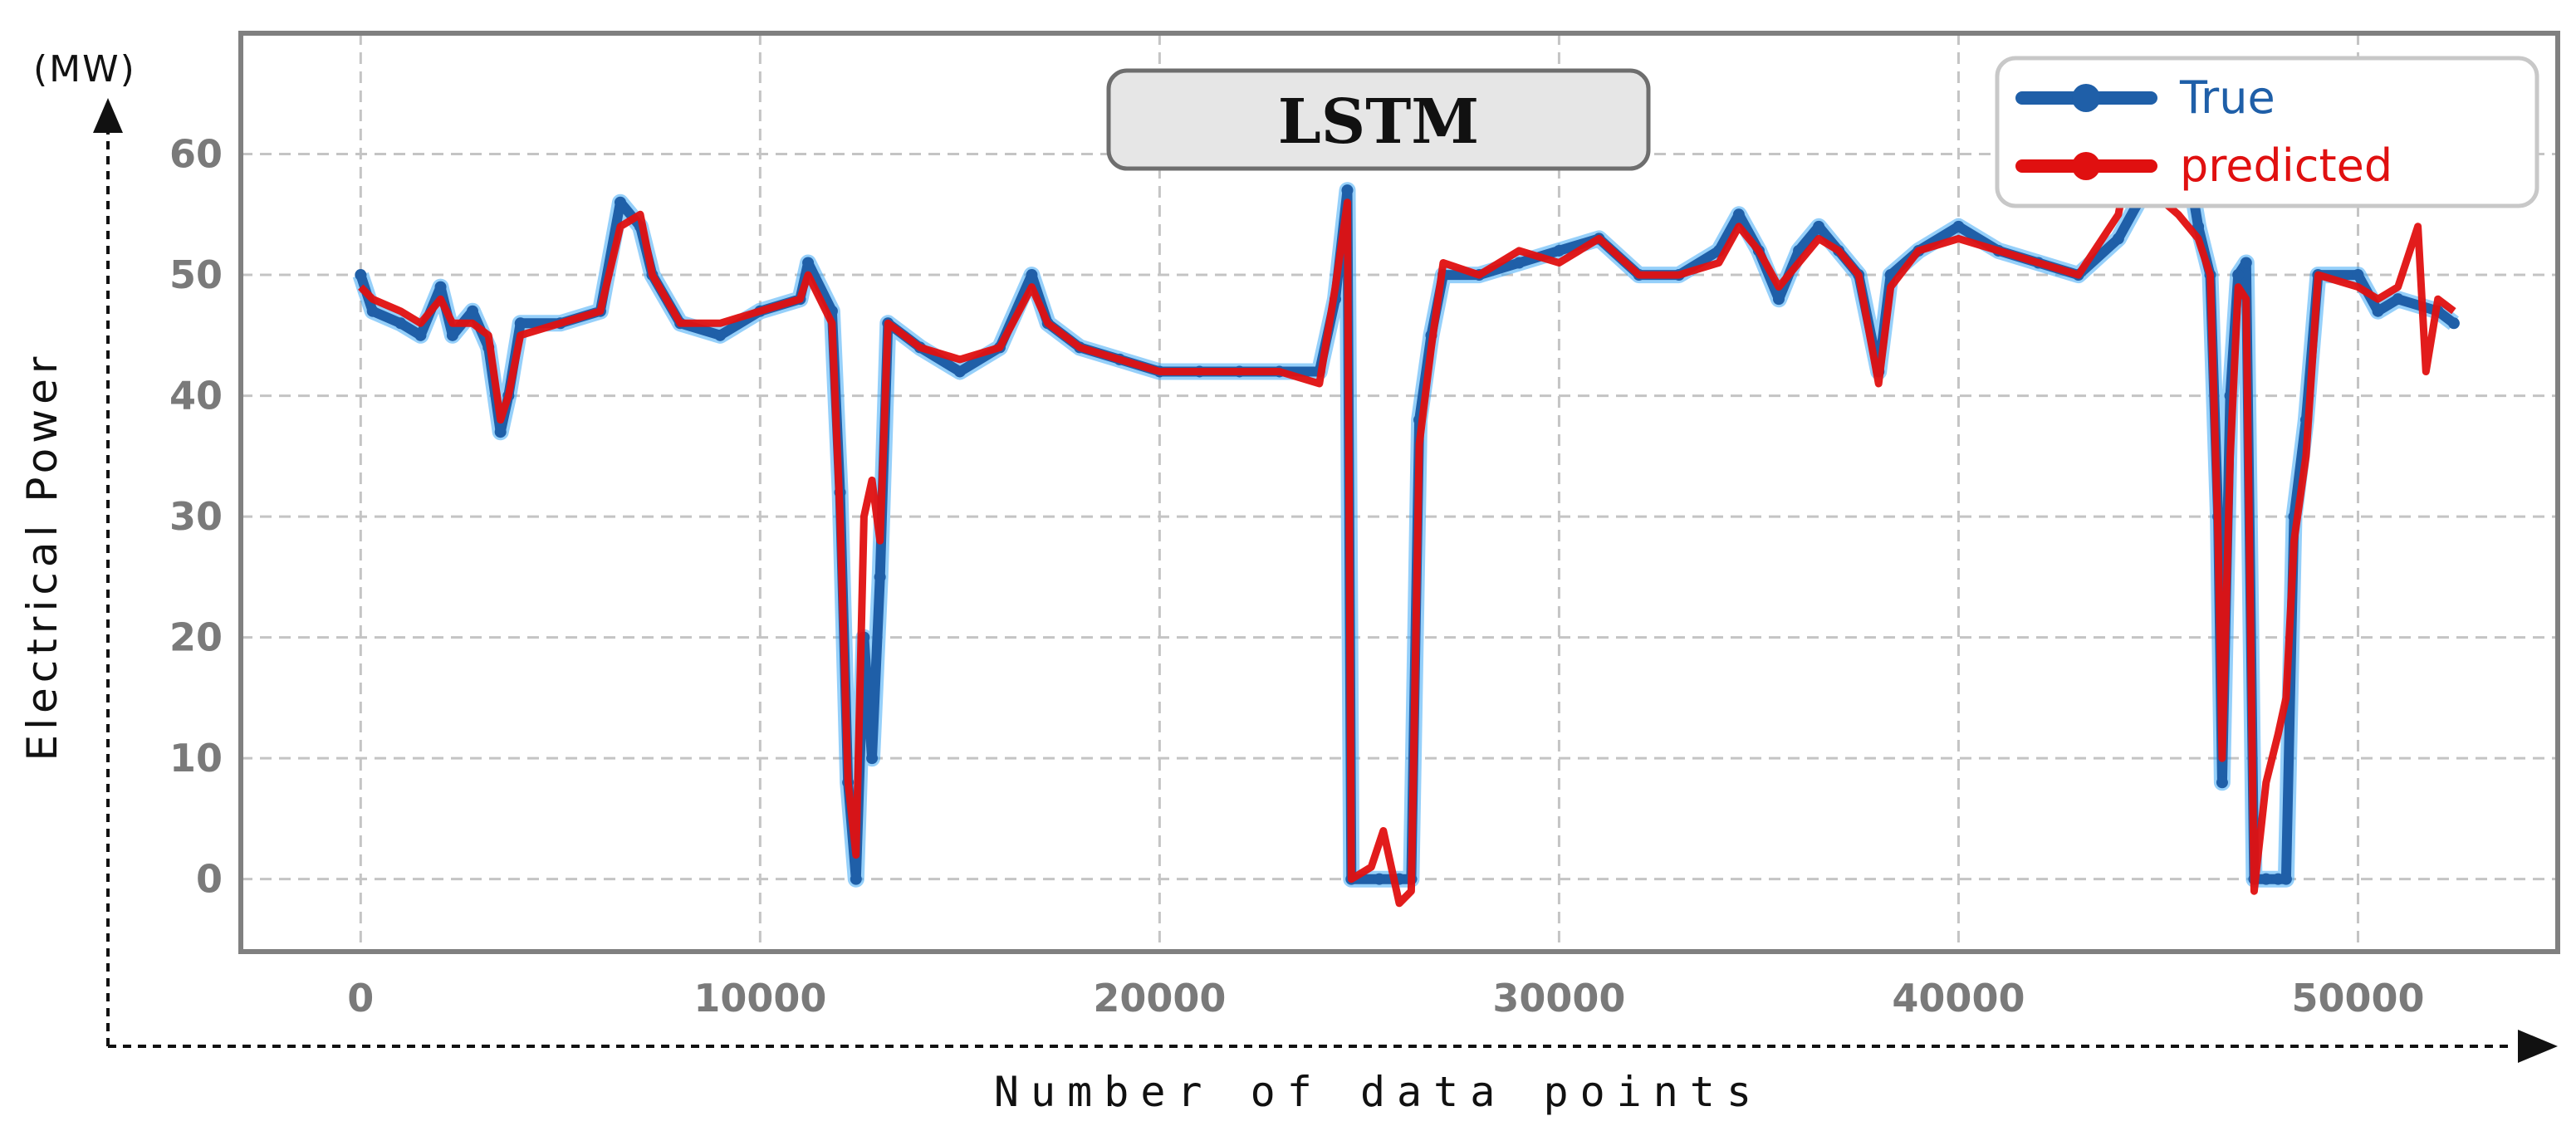 The height and width of the screenshot is (1121, 2576). What do you see at coordinates (1379, 1092) in the screenshot?
I see `x-axis-title: Number of data points` at bounding box center [1379, 1092].